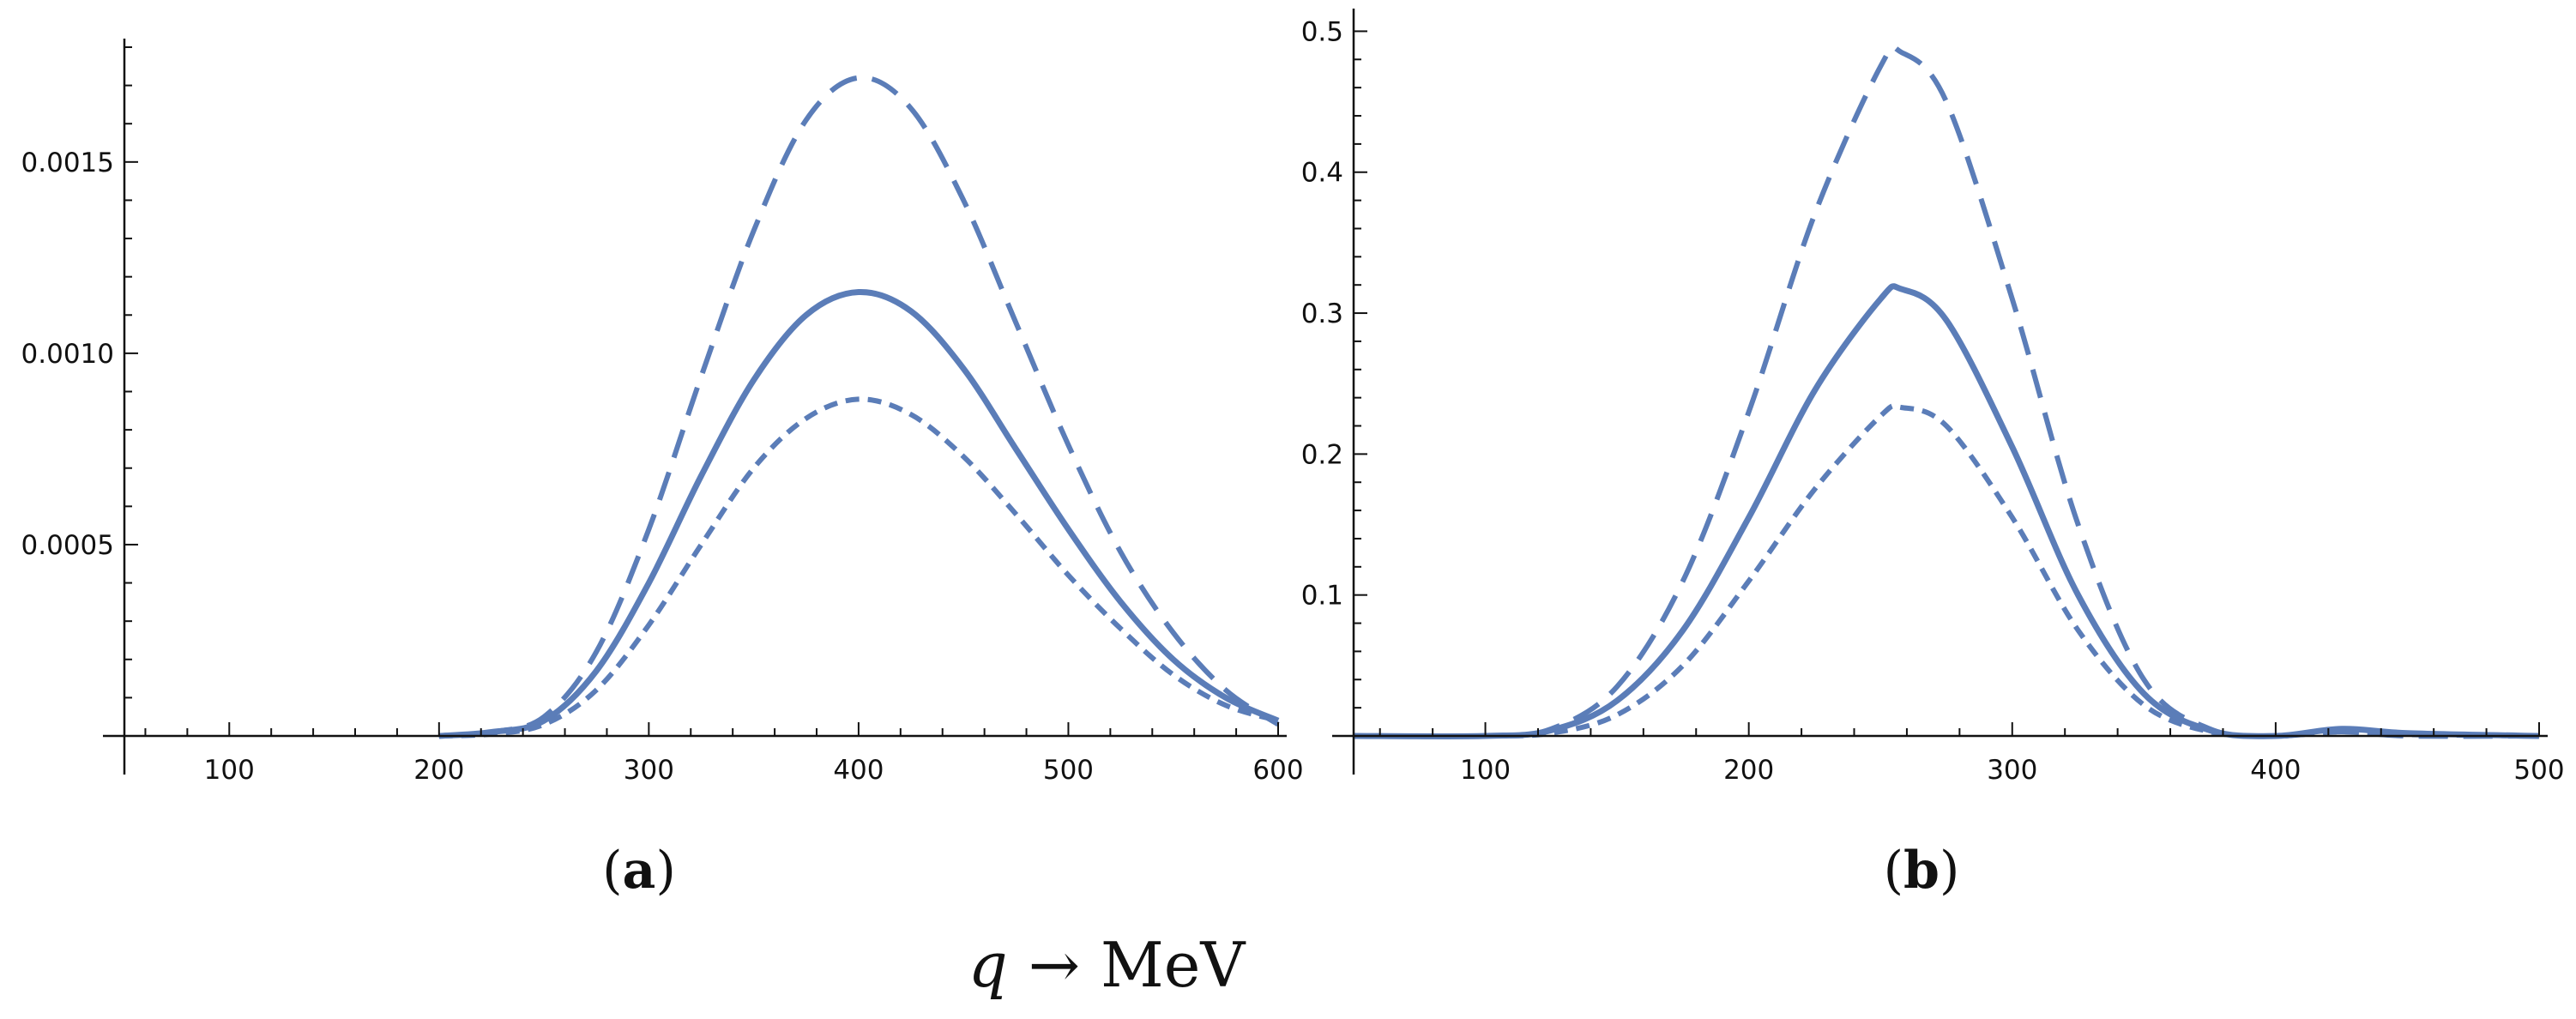 The image size is (2576, 1019). Describe the element at coordinates (1485, 770) in the screenshot. I see `x-tick-label-b: 100` at that location.